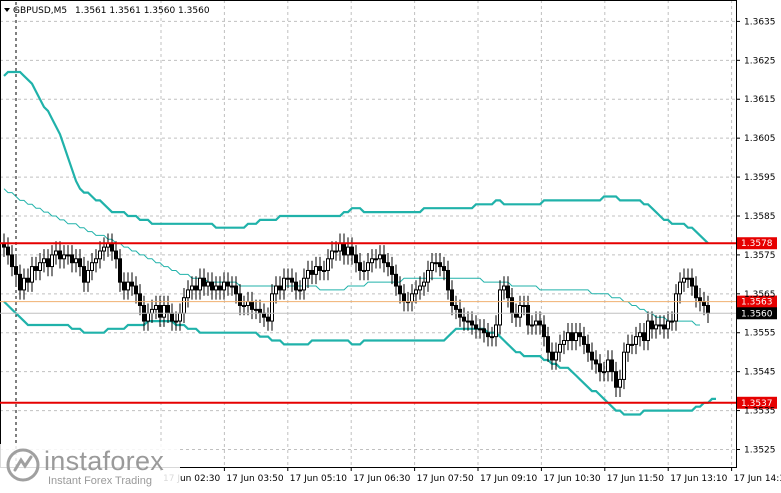 This screenshot has height=493, width=781. Describe the element at coordinates (254, 479) in the screenshot. I see `x-tick-label: 17 Jun 03:50` at that location.